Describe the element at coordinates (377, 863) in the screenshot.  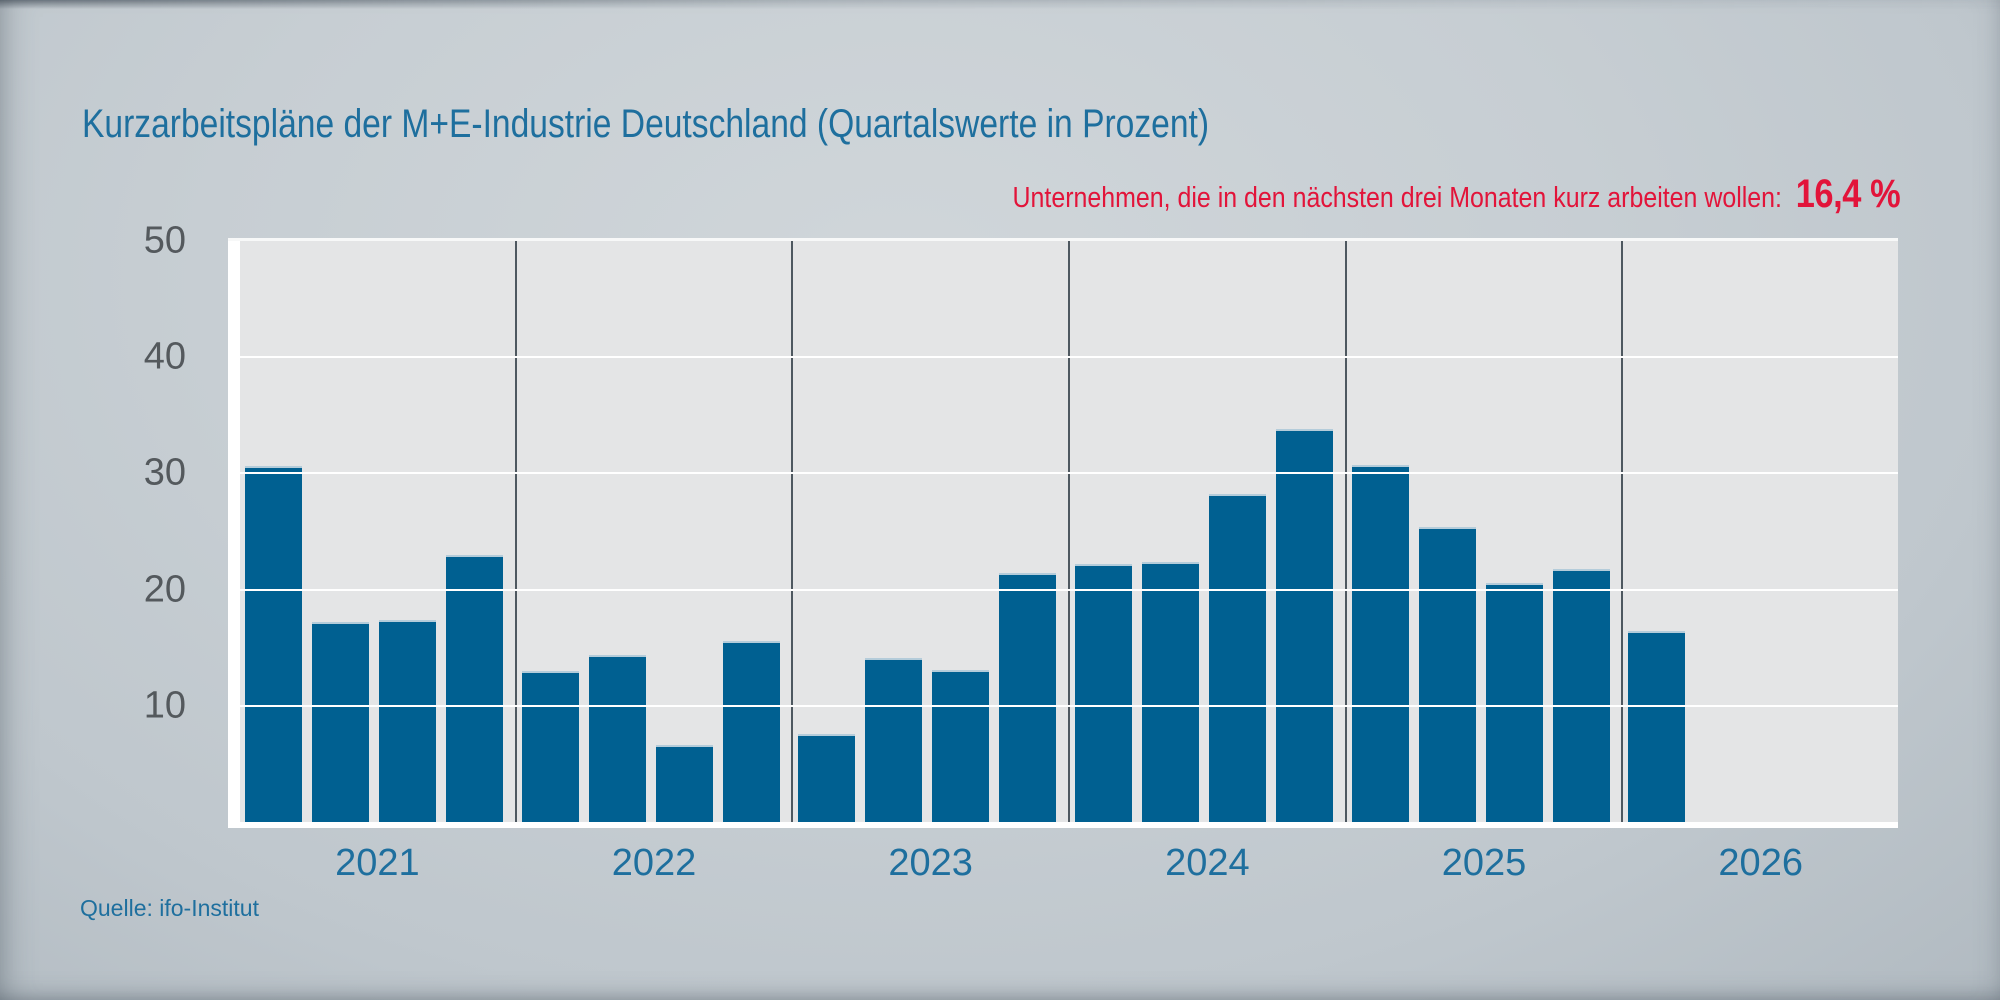
I see `x-year-label-2021: 2021` at that location.